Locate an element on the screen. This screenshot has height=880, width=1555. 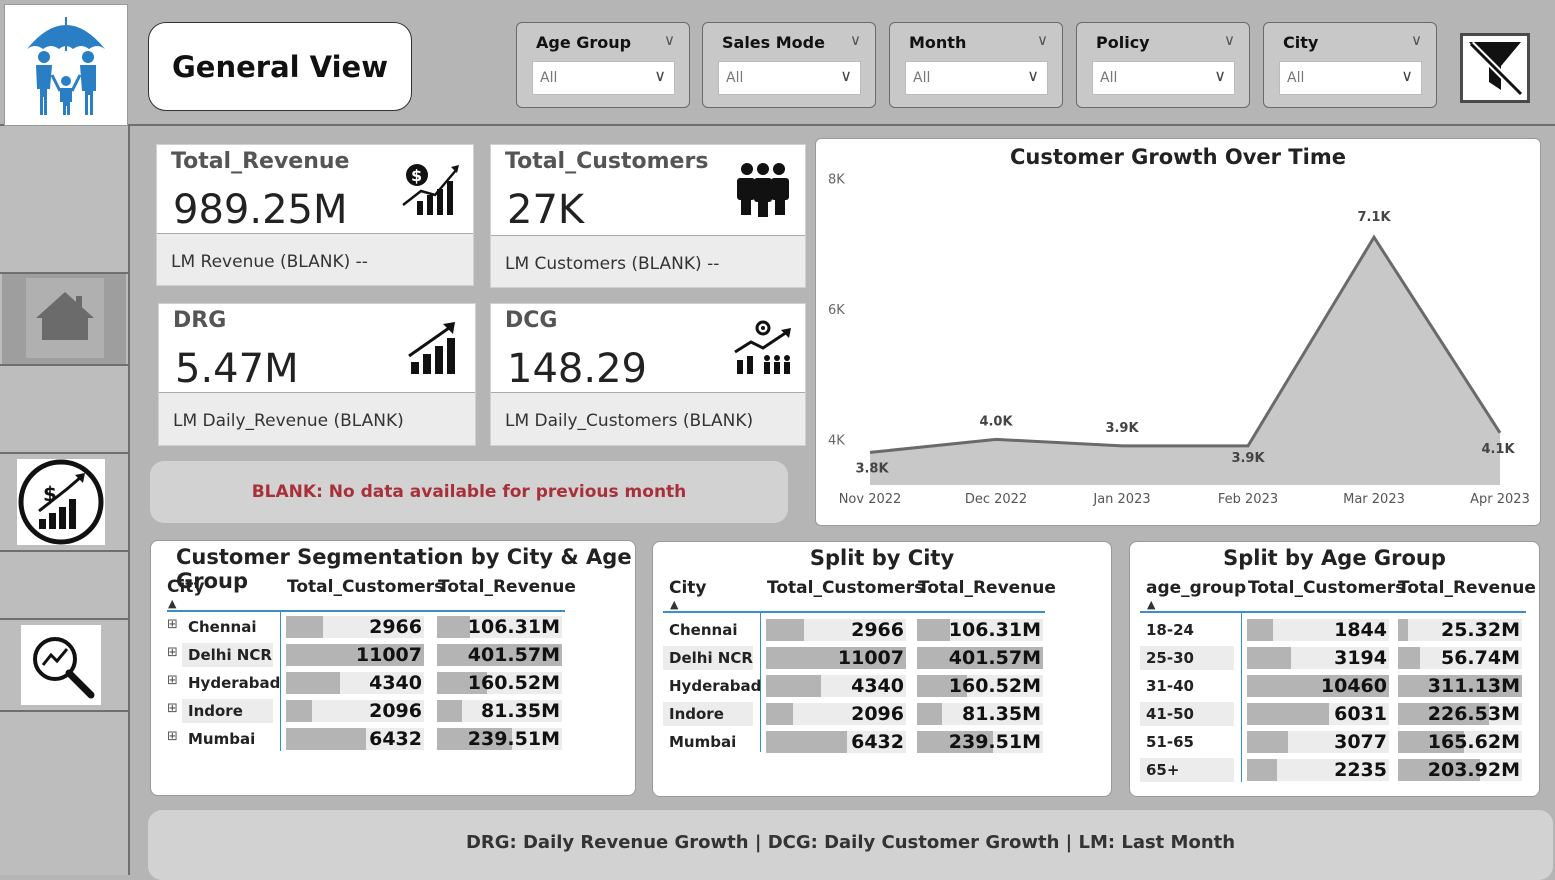
revenue-value: 160.52M is located at coordinates (994, 686).